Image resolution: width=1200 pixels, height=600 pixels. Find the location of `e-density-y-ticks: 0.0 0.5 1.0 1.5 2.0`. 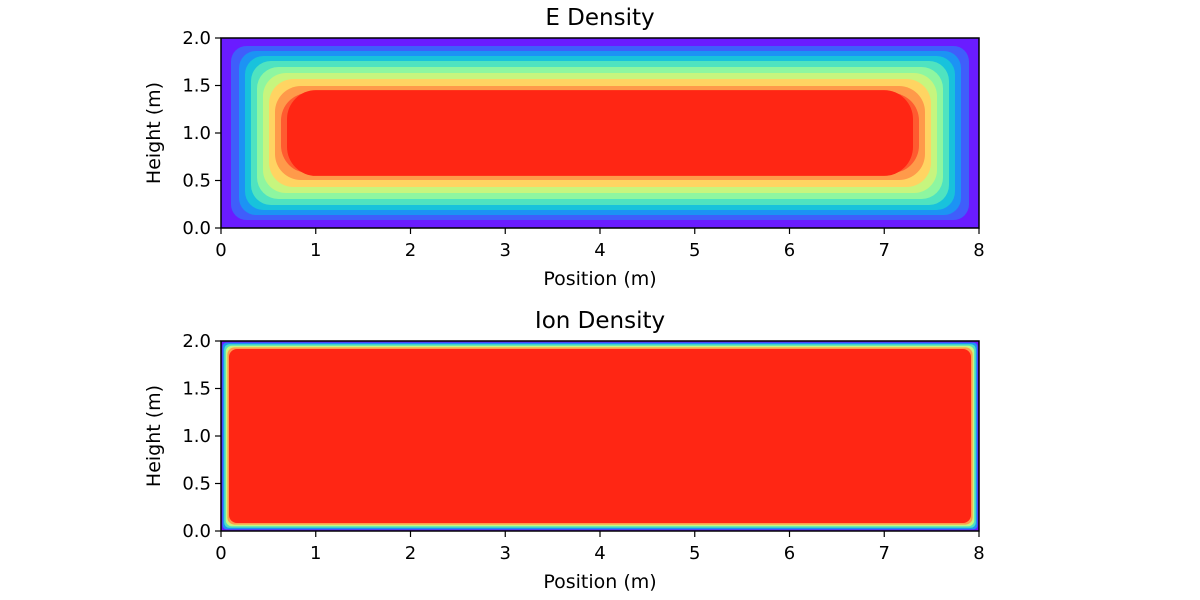

e-density-y-ticks: 0.0 0.5 1.0 1.5 2.0 is located at coordinates (201, 133).